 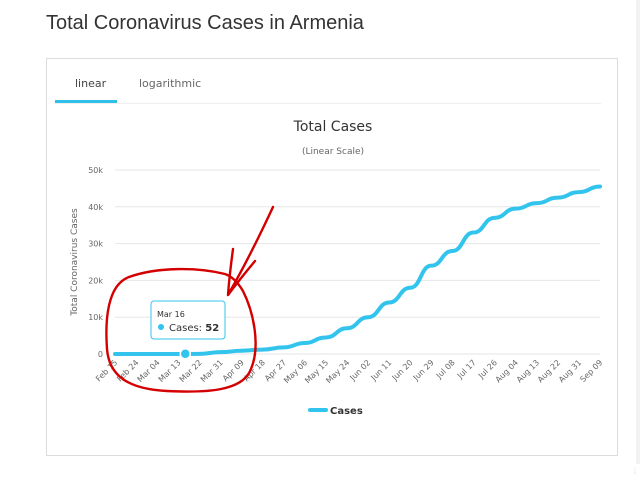 I want to click on y-tick-label: 30k, so click(x=95, y=244).